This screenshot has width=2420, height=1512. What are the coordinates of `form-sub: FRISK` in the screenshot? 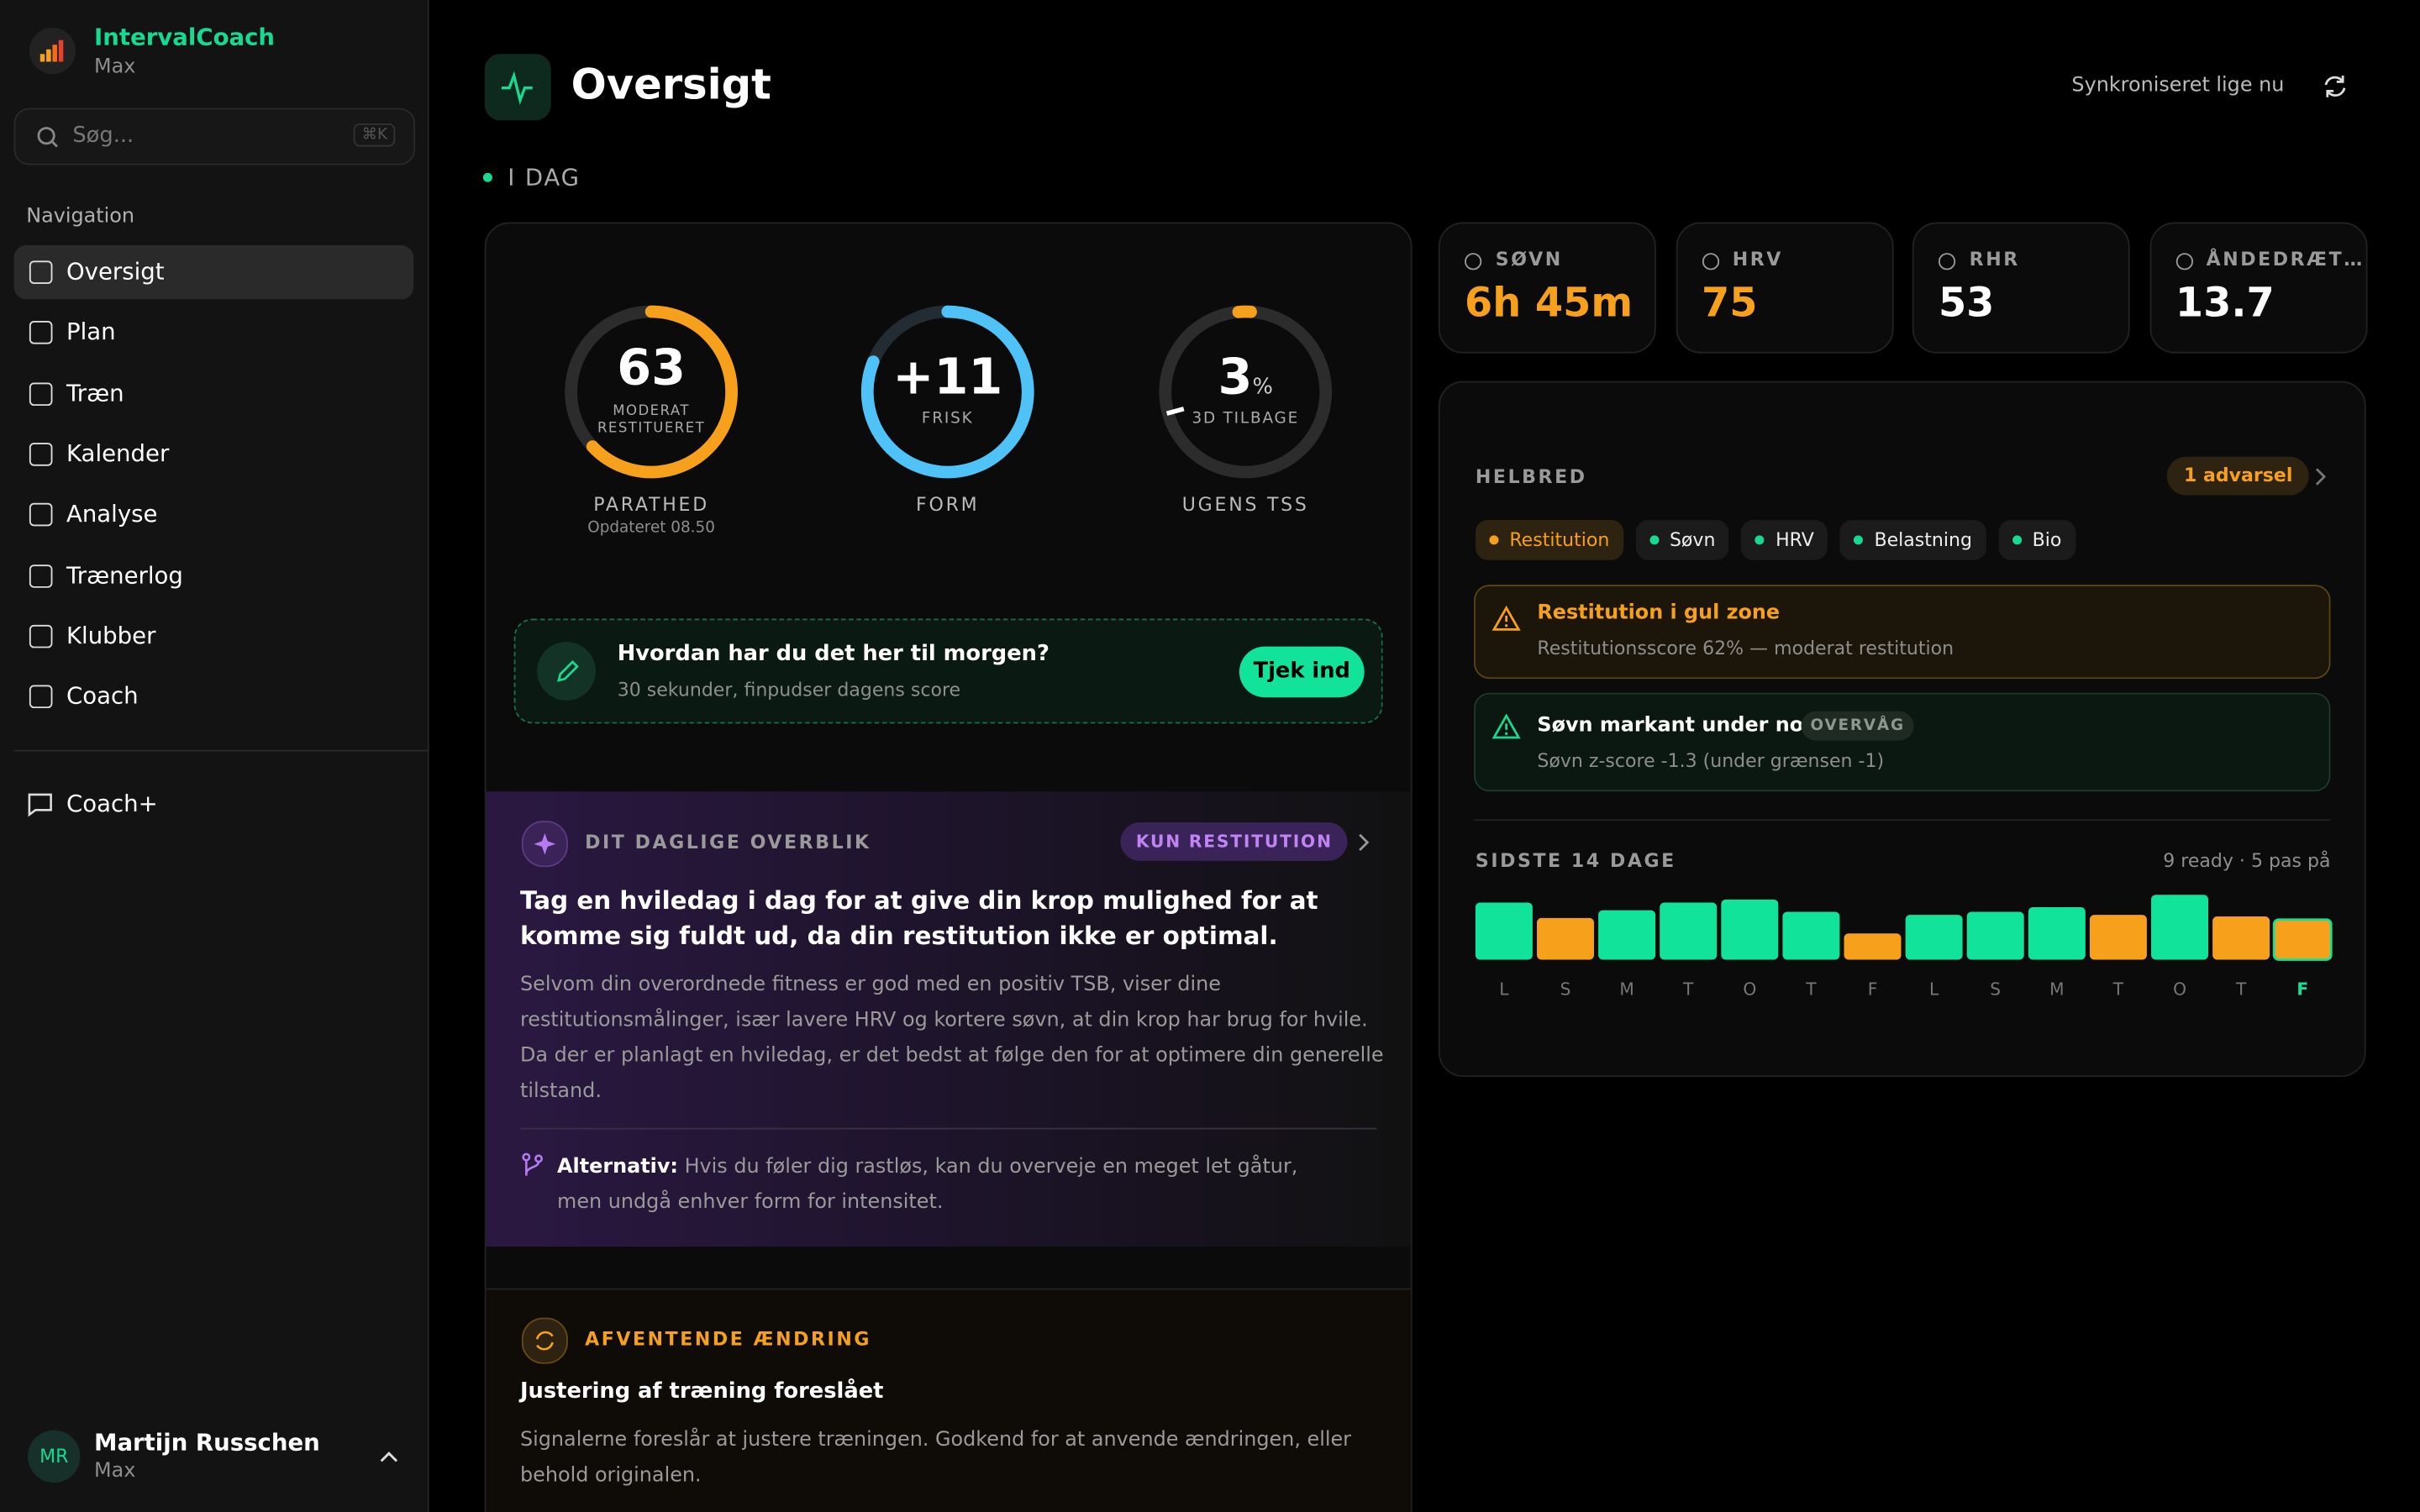 It's located at (947, 419).